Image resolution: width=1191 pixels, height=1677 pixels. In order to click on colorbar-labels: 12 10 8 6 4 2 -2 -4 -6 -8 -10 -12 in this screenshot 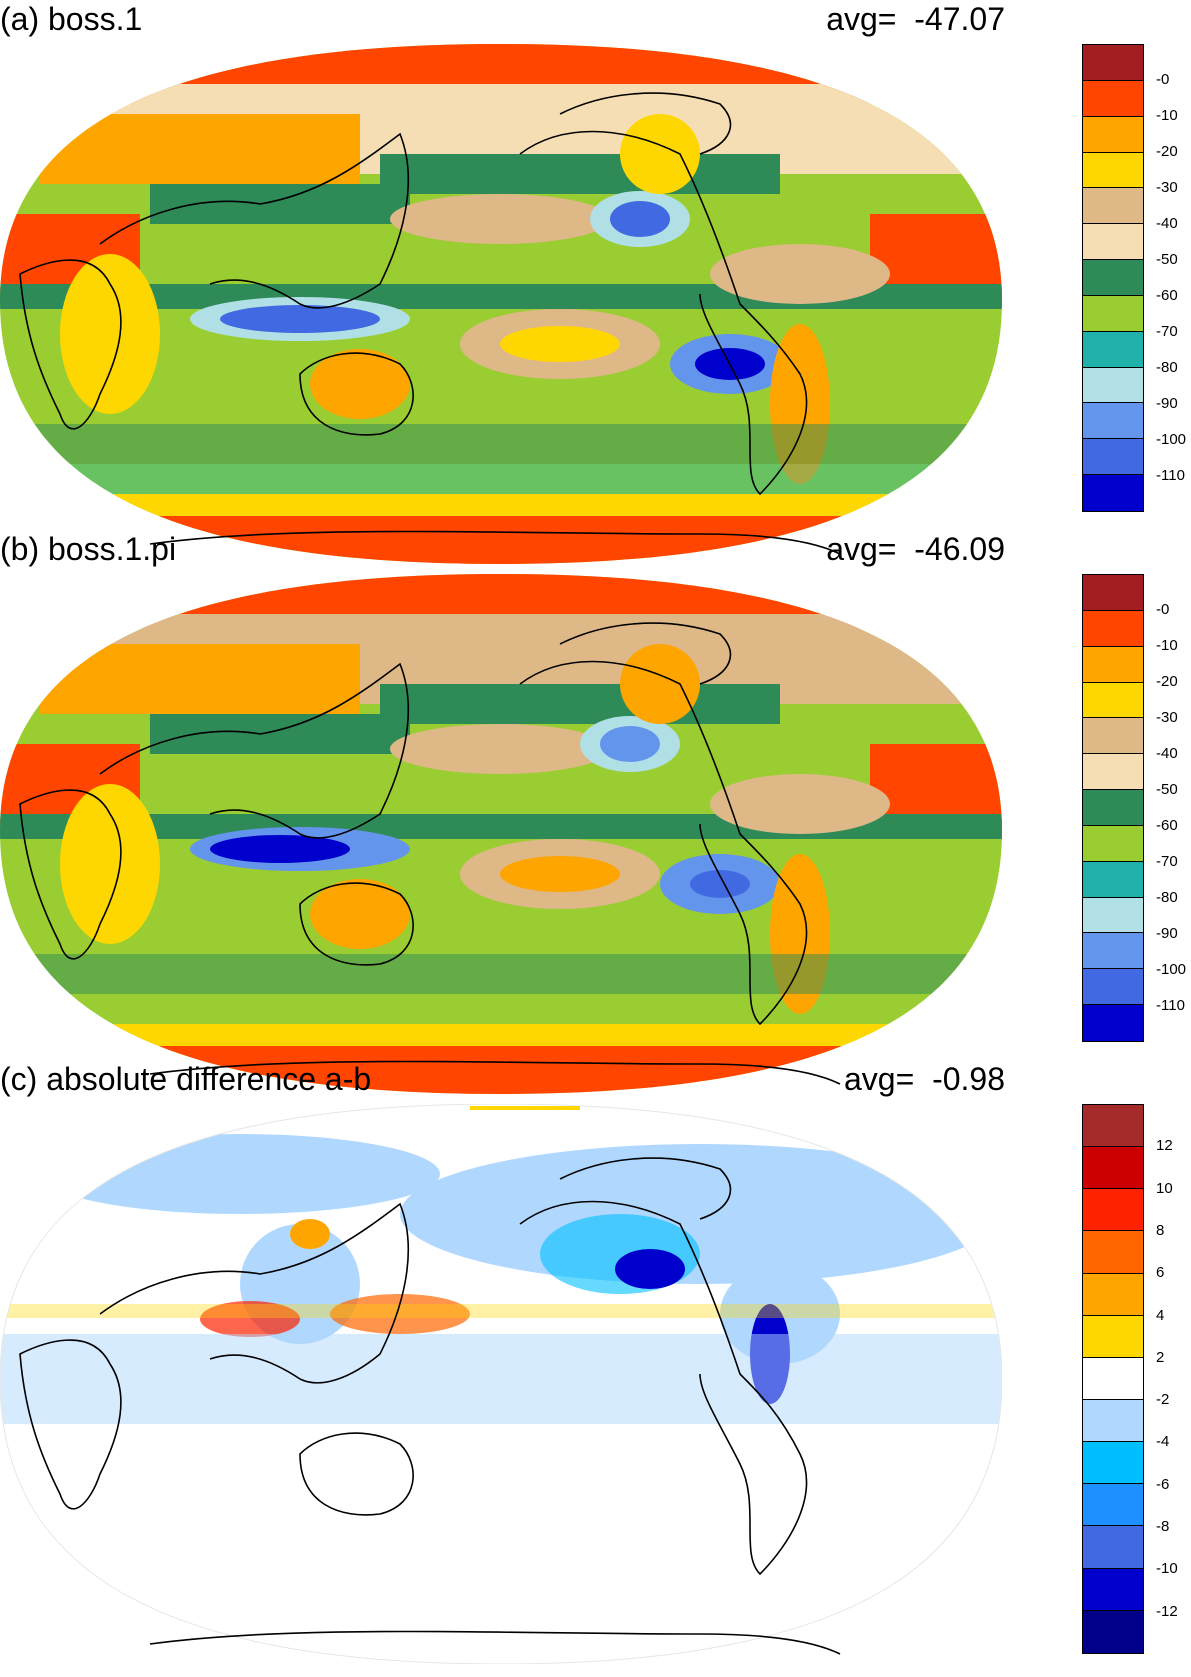, I will do `click(1173, 1379)`.